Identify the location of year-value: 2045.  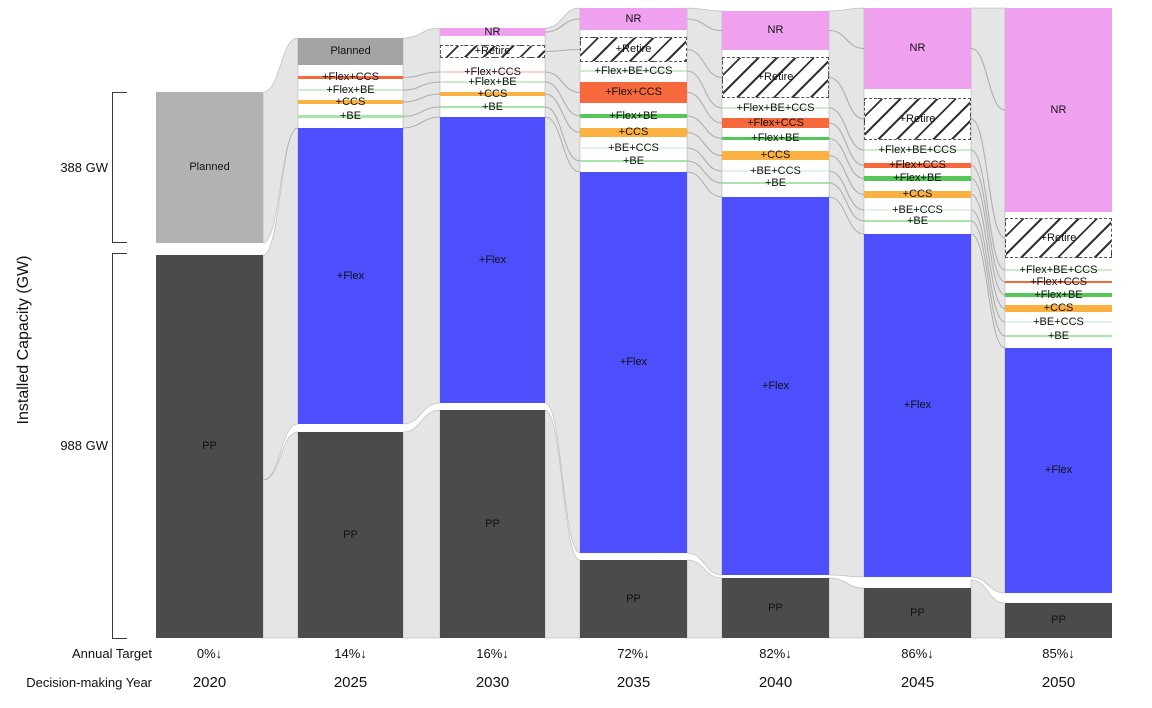
(917, 682).